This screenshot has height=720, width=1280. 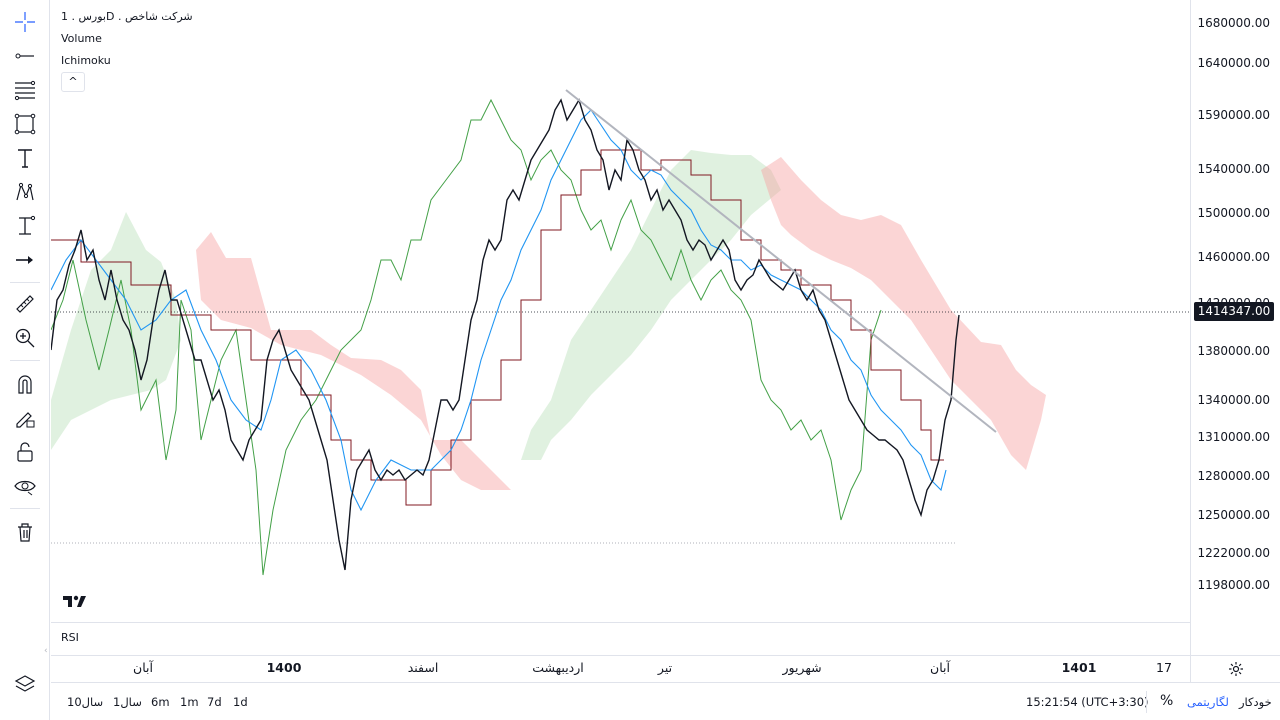 What do you see at coordinates (160, 702) in the screenshot?
I see `range-6m-button: 6m` at bounding box center [160, 702].